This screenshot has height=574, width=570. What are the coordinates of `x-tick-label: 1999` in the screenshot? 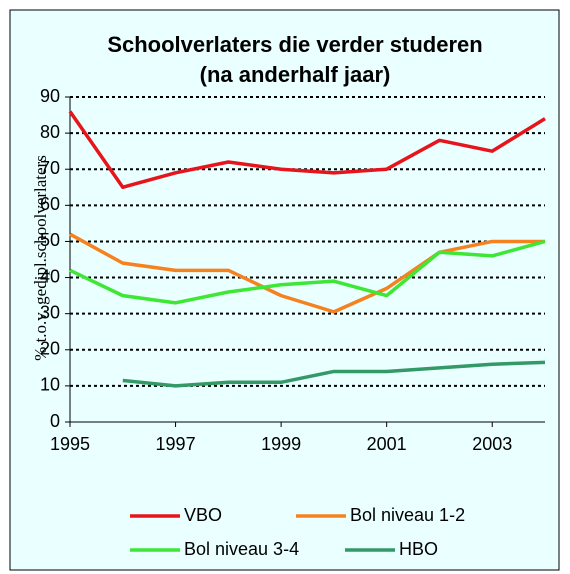 It's located at (281, 444).